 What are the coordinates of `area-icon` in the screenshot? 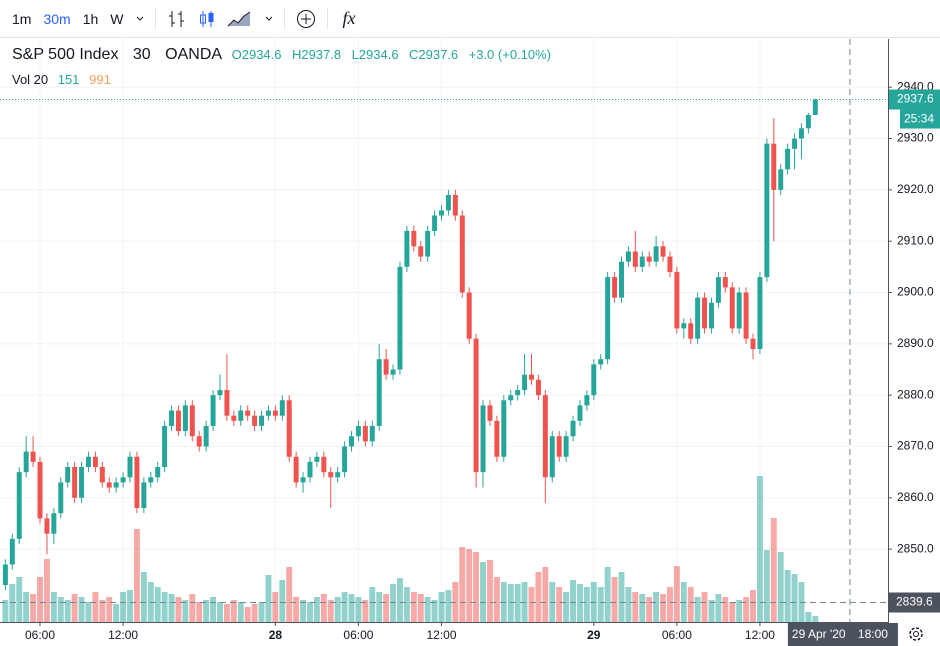 It's located at (239, 19).